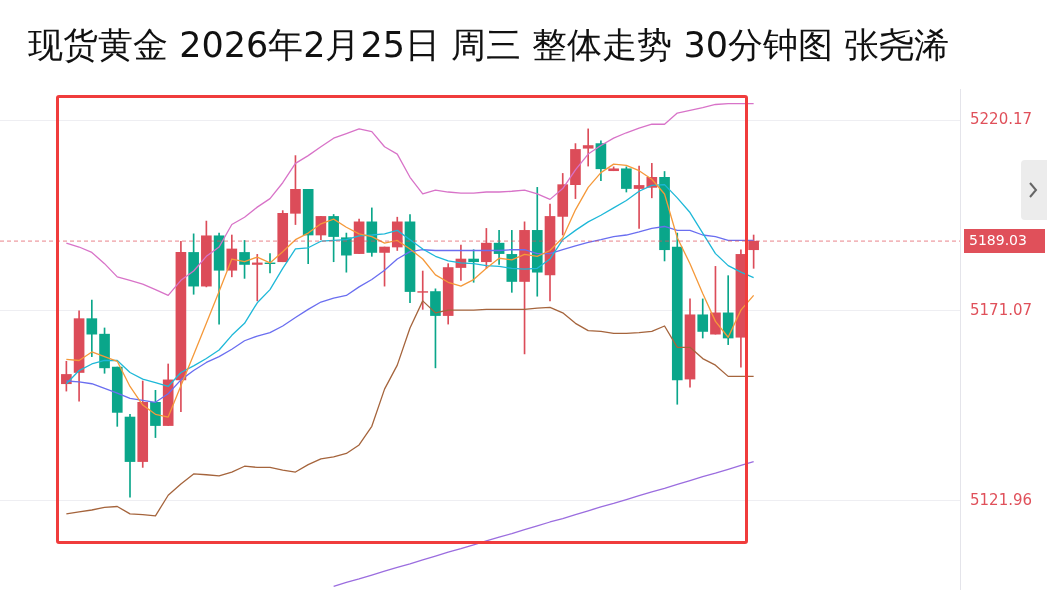 This screenshot has height=608, width=1047. What do you see at coordinates (1001, 119) in the screenshot?
I see `y-tick-label: 5220.17` at bounding box center [1001, 119].